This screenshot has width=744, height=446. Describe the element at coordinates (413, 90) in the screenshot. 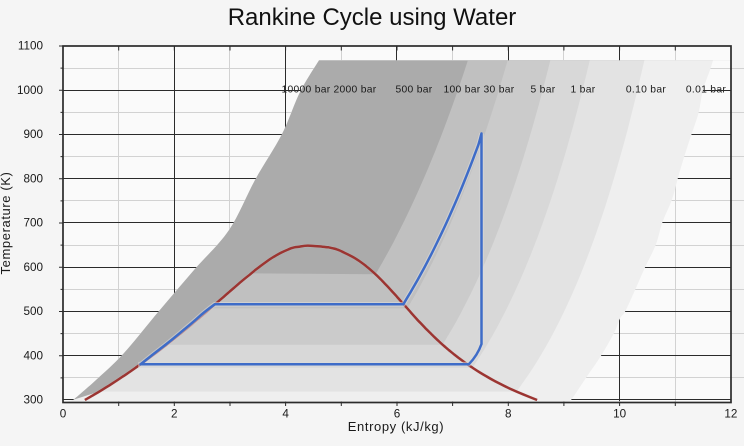

I see `svg-text: 500 bar` at that location.